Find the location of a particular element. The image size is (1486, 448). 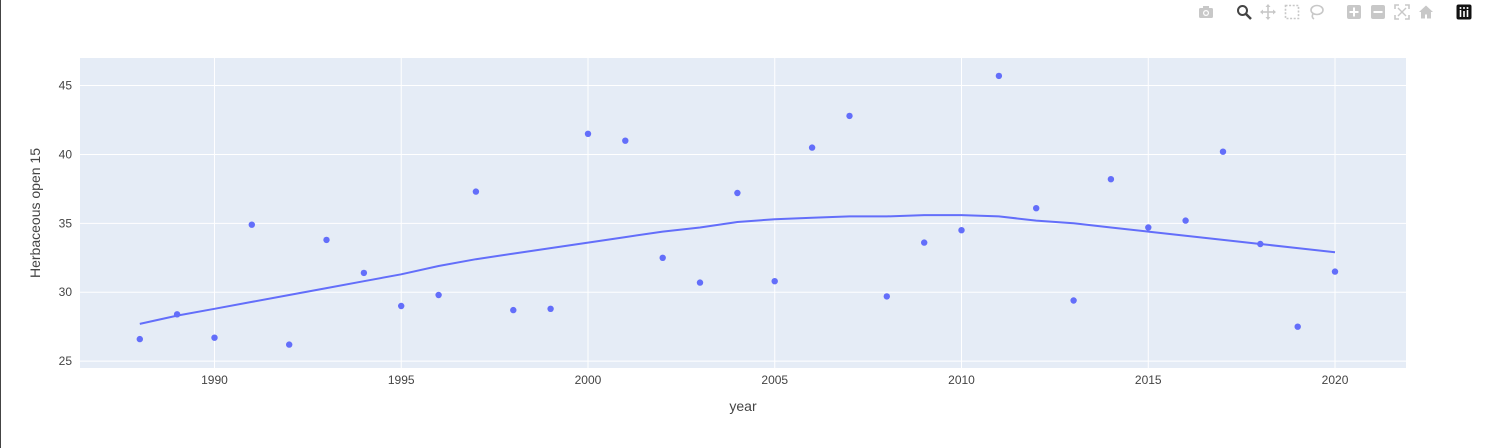

reset-axes-icon is located at coordinates (1426, 12).